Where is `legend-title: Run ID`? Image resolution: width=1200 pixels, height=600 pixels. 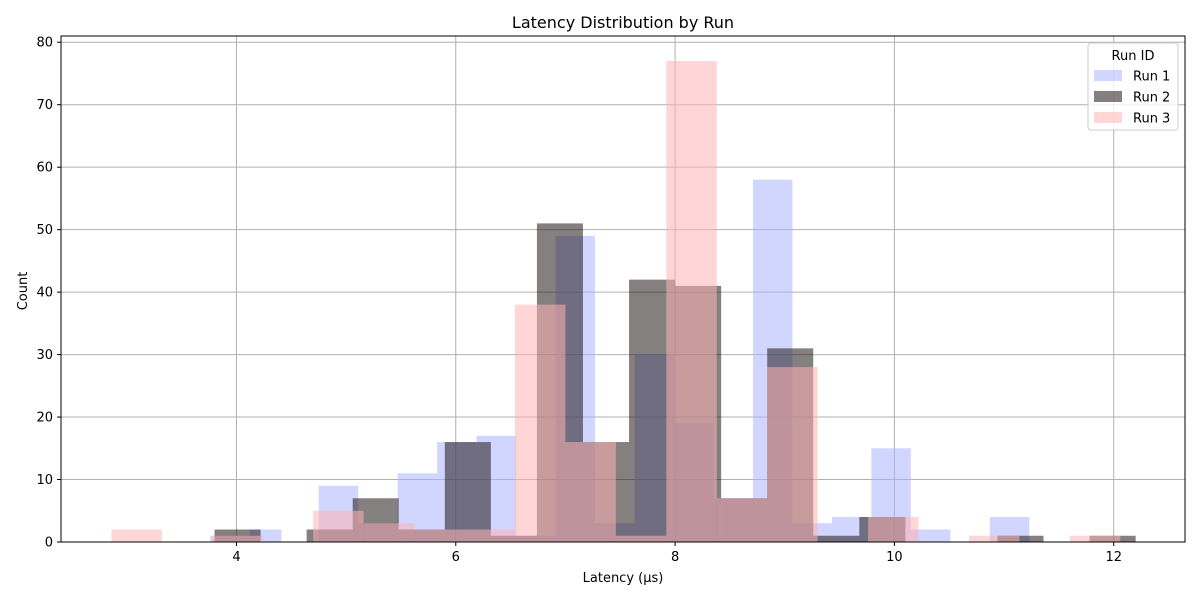
legend-title: Run ID is located at coordinates (1133, 56).